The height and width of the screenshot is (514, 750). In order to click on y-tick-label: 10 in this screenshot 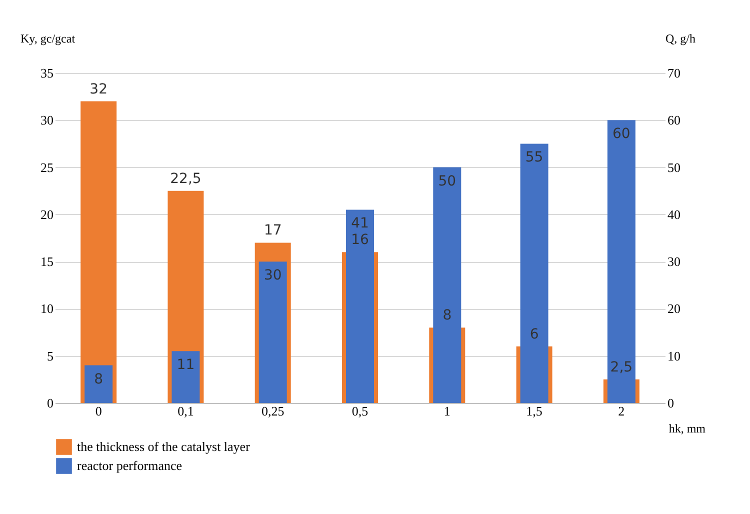, I will do `click(47, 308)`.